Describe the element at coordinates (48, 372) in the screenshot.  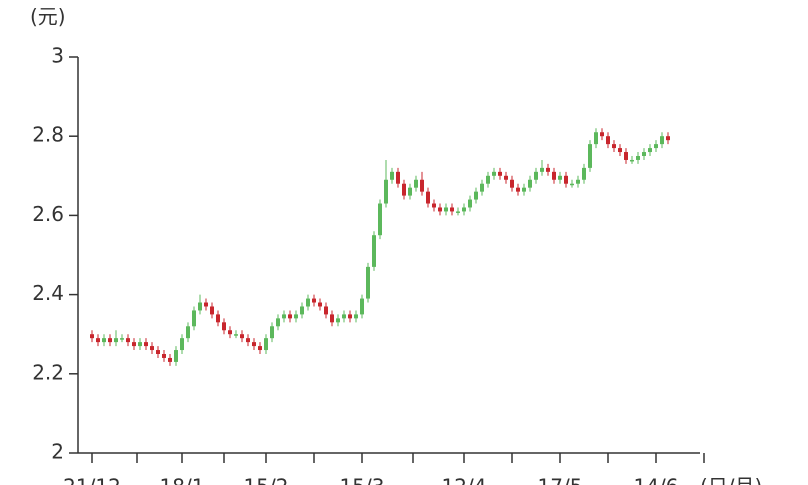
I see `y-tick-label: 2.2` at that location.